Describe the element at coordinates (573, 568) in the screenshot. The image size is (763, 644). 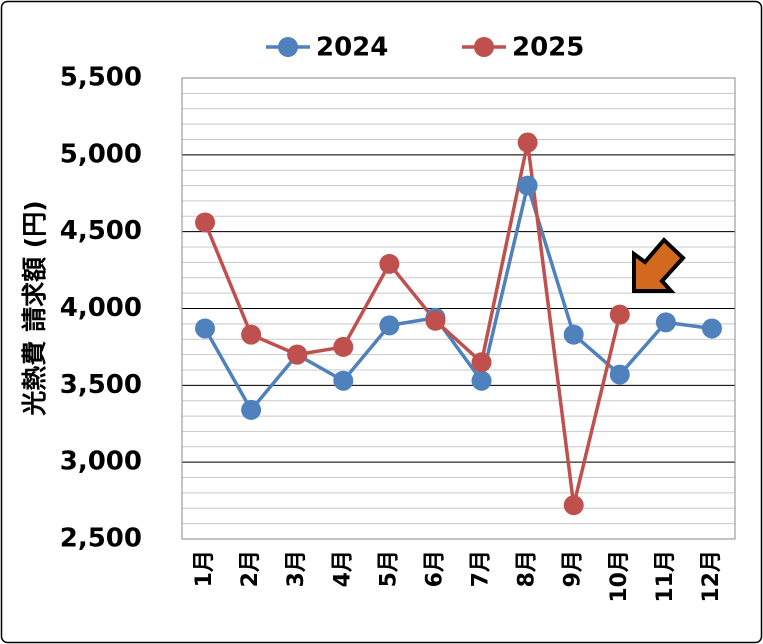
I see `x-tick-label: 9月` at that location.